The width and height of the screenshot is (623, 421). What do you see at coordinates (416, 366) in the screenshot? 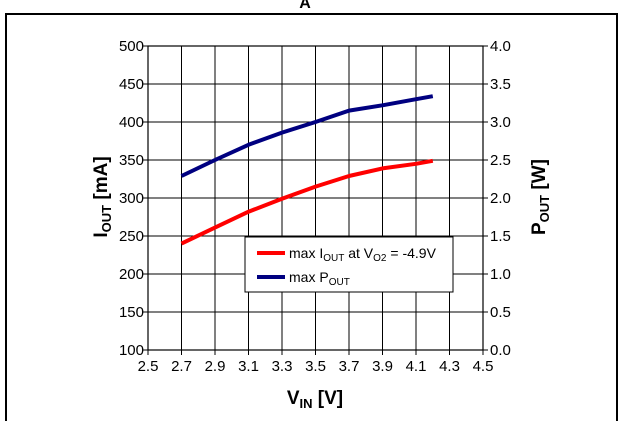
I see `x-tick-label: 4.1` at bounding box center [416, 366].